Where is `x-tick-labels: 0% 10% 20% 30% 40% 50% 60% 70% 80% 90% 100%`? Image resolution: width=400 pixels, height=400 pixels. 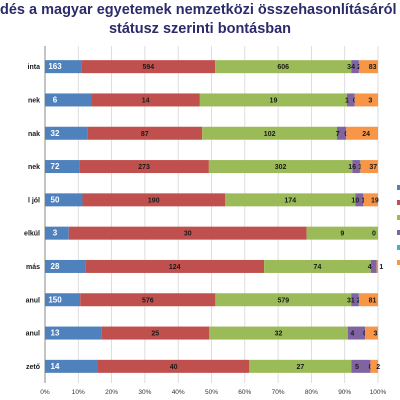
x-tick-labels: 0% 10% 20% 30% 40% 50% 60% 70% 80% 90% 100% is located at coordinates (213, 392).